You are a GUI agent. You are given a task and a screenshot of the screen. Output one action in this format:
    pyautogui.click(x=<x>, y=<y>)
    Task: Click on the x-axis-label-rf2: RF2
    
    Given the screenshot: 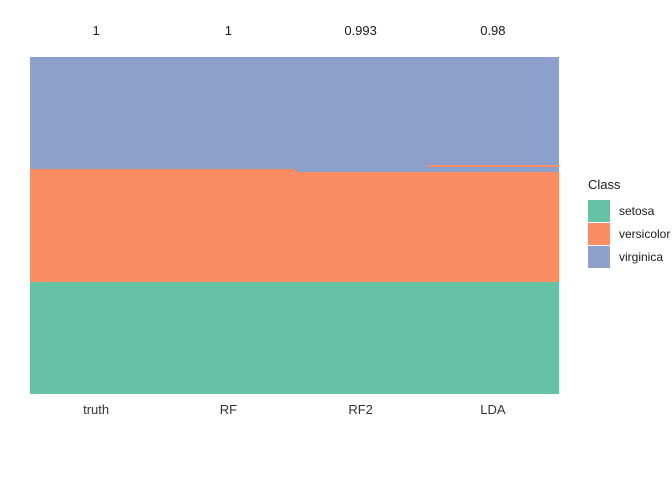 What is the action you would take?
    pyautogui.click(x=360, y=409)
    